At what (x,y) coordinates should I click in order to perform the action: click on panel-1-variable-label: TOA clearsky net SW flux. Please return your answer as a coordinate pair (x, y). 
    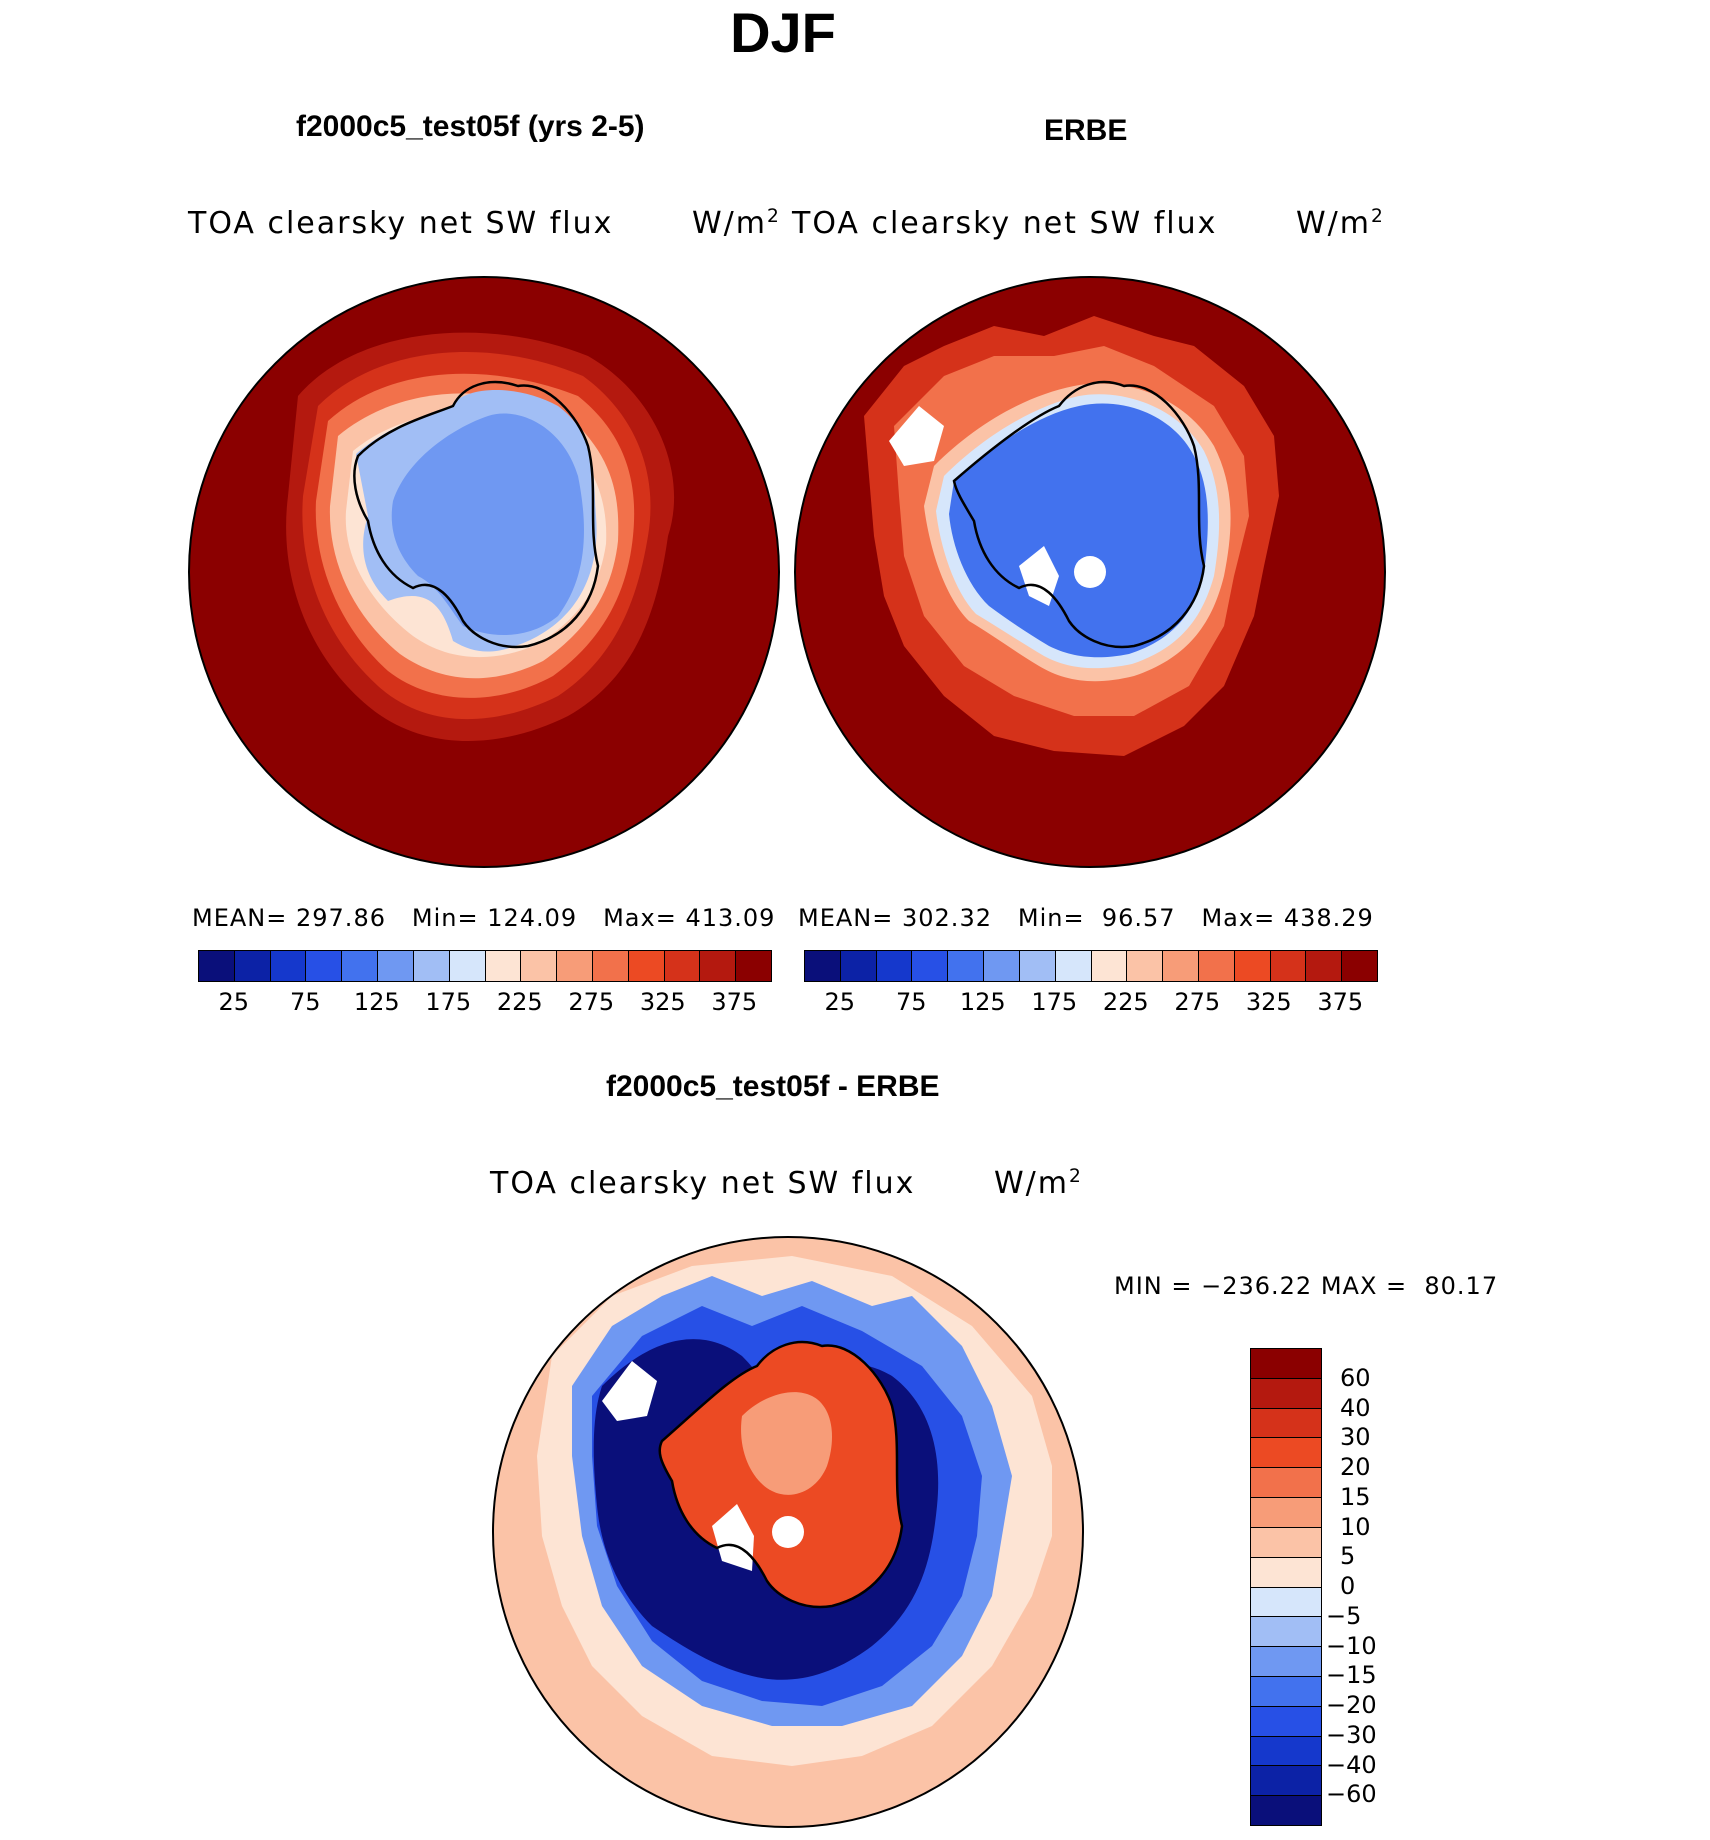
    Looking at the image, I should click on (401, 223).